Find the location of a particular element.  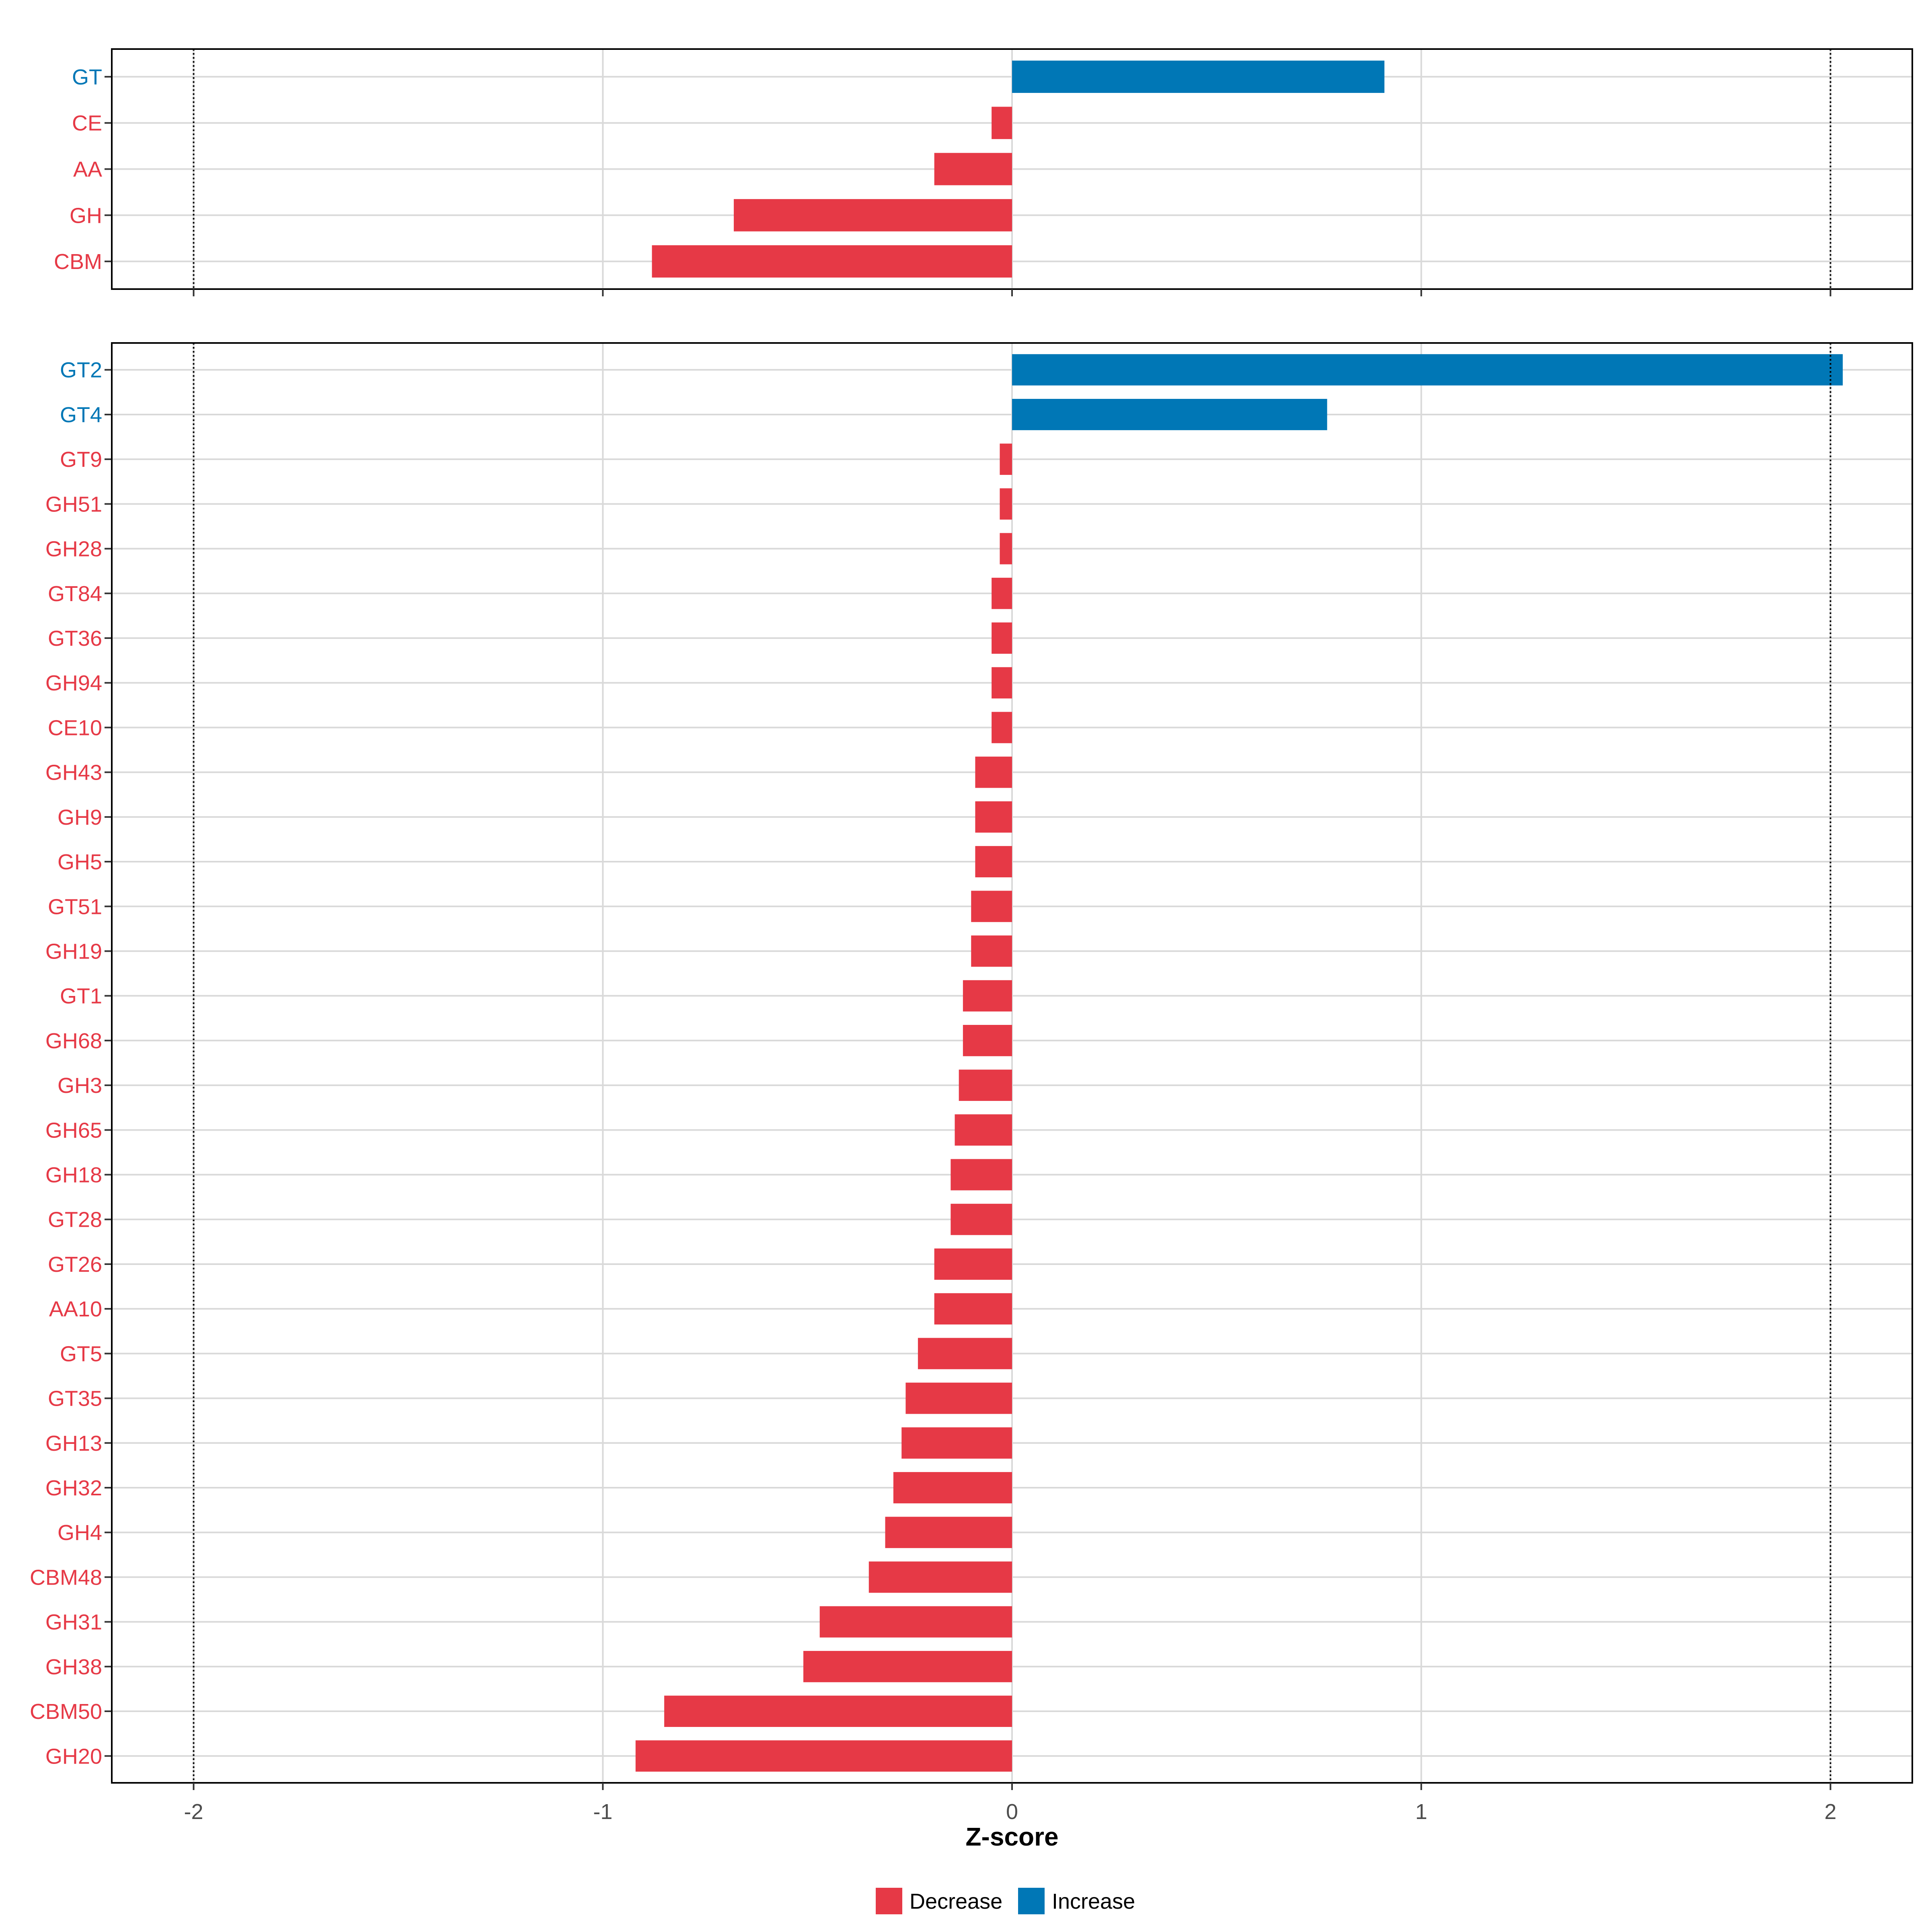

category-label-gh31: GH31 is located at coordinates (73, 1622).